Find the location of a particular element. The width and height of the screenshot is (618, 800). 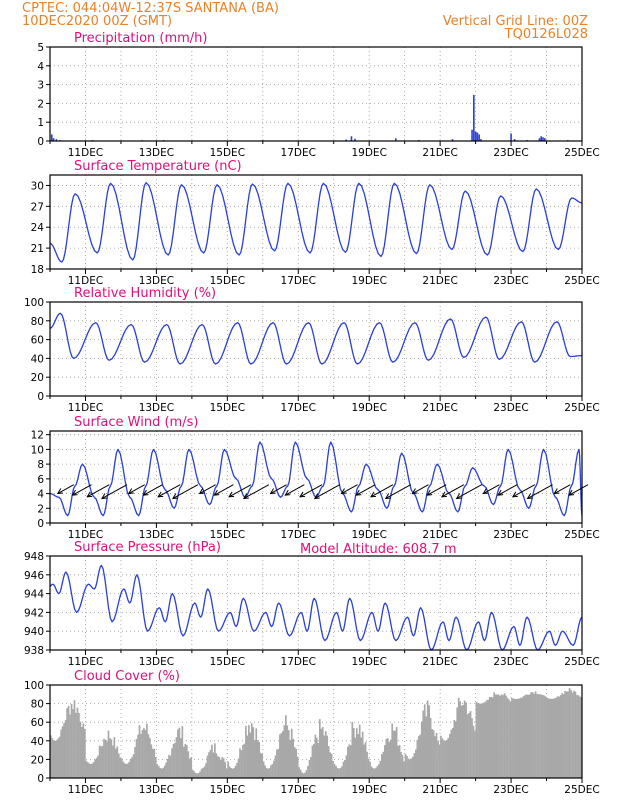

x-tick-label: 17DEC is located at coordinates (298, 153).